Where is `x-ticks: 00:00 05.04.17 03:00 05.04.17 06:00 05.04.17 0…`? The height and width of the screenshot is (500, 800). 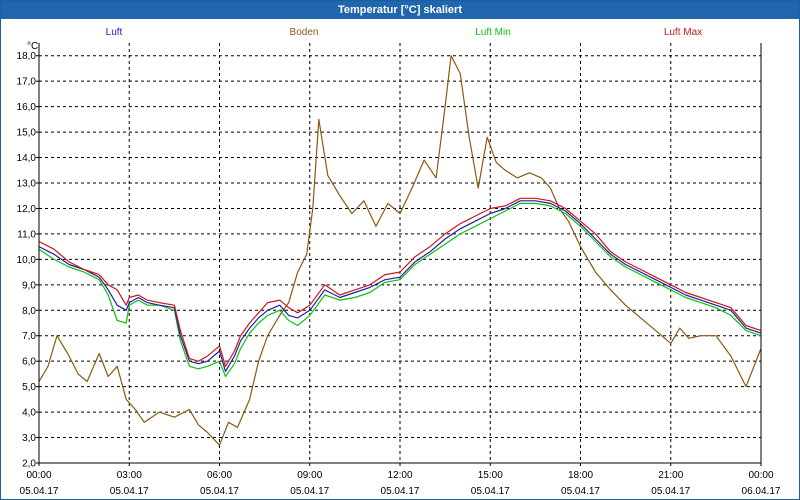 x-ticks: 00:00 05.04.17 03:00 05.04.17 06:00 05.04.17 0… is located at coordinates (400, 480).